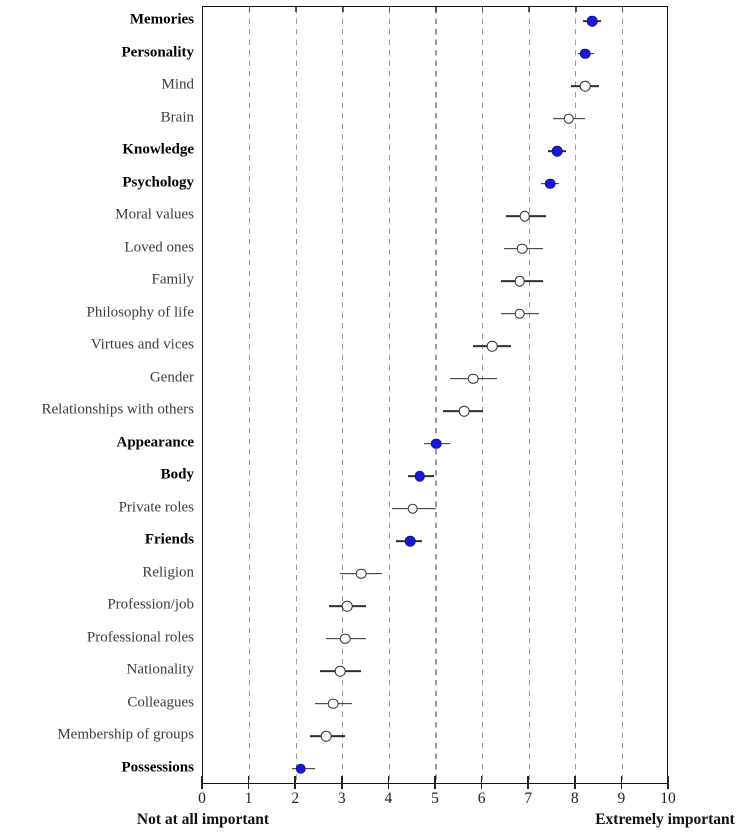  Describe the element at coordinates (621, 798) in the screenshot. I see `x-tick-label-9: 9` at that location.